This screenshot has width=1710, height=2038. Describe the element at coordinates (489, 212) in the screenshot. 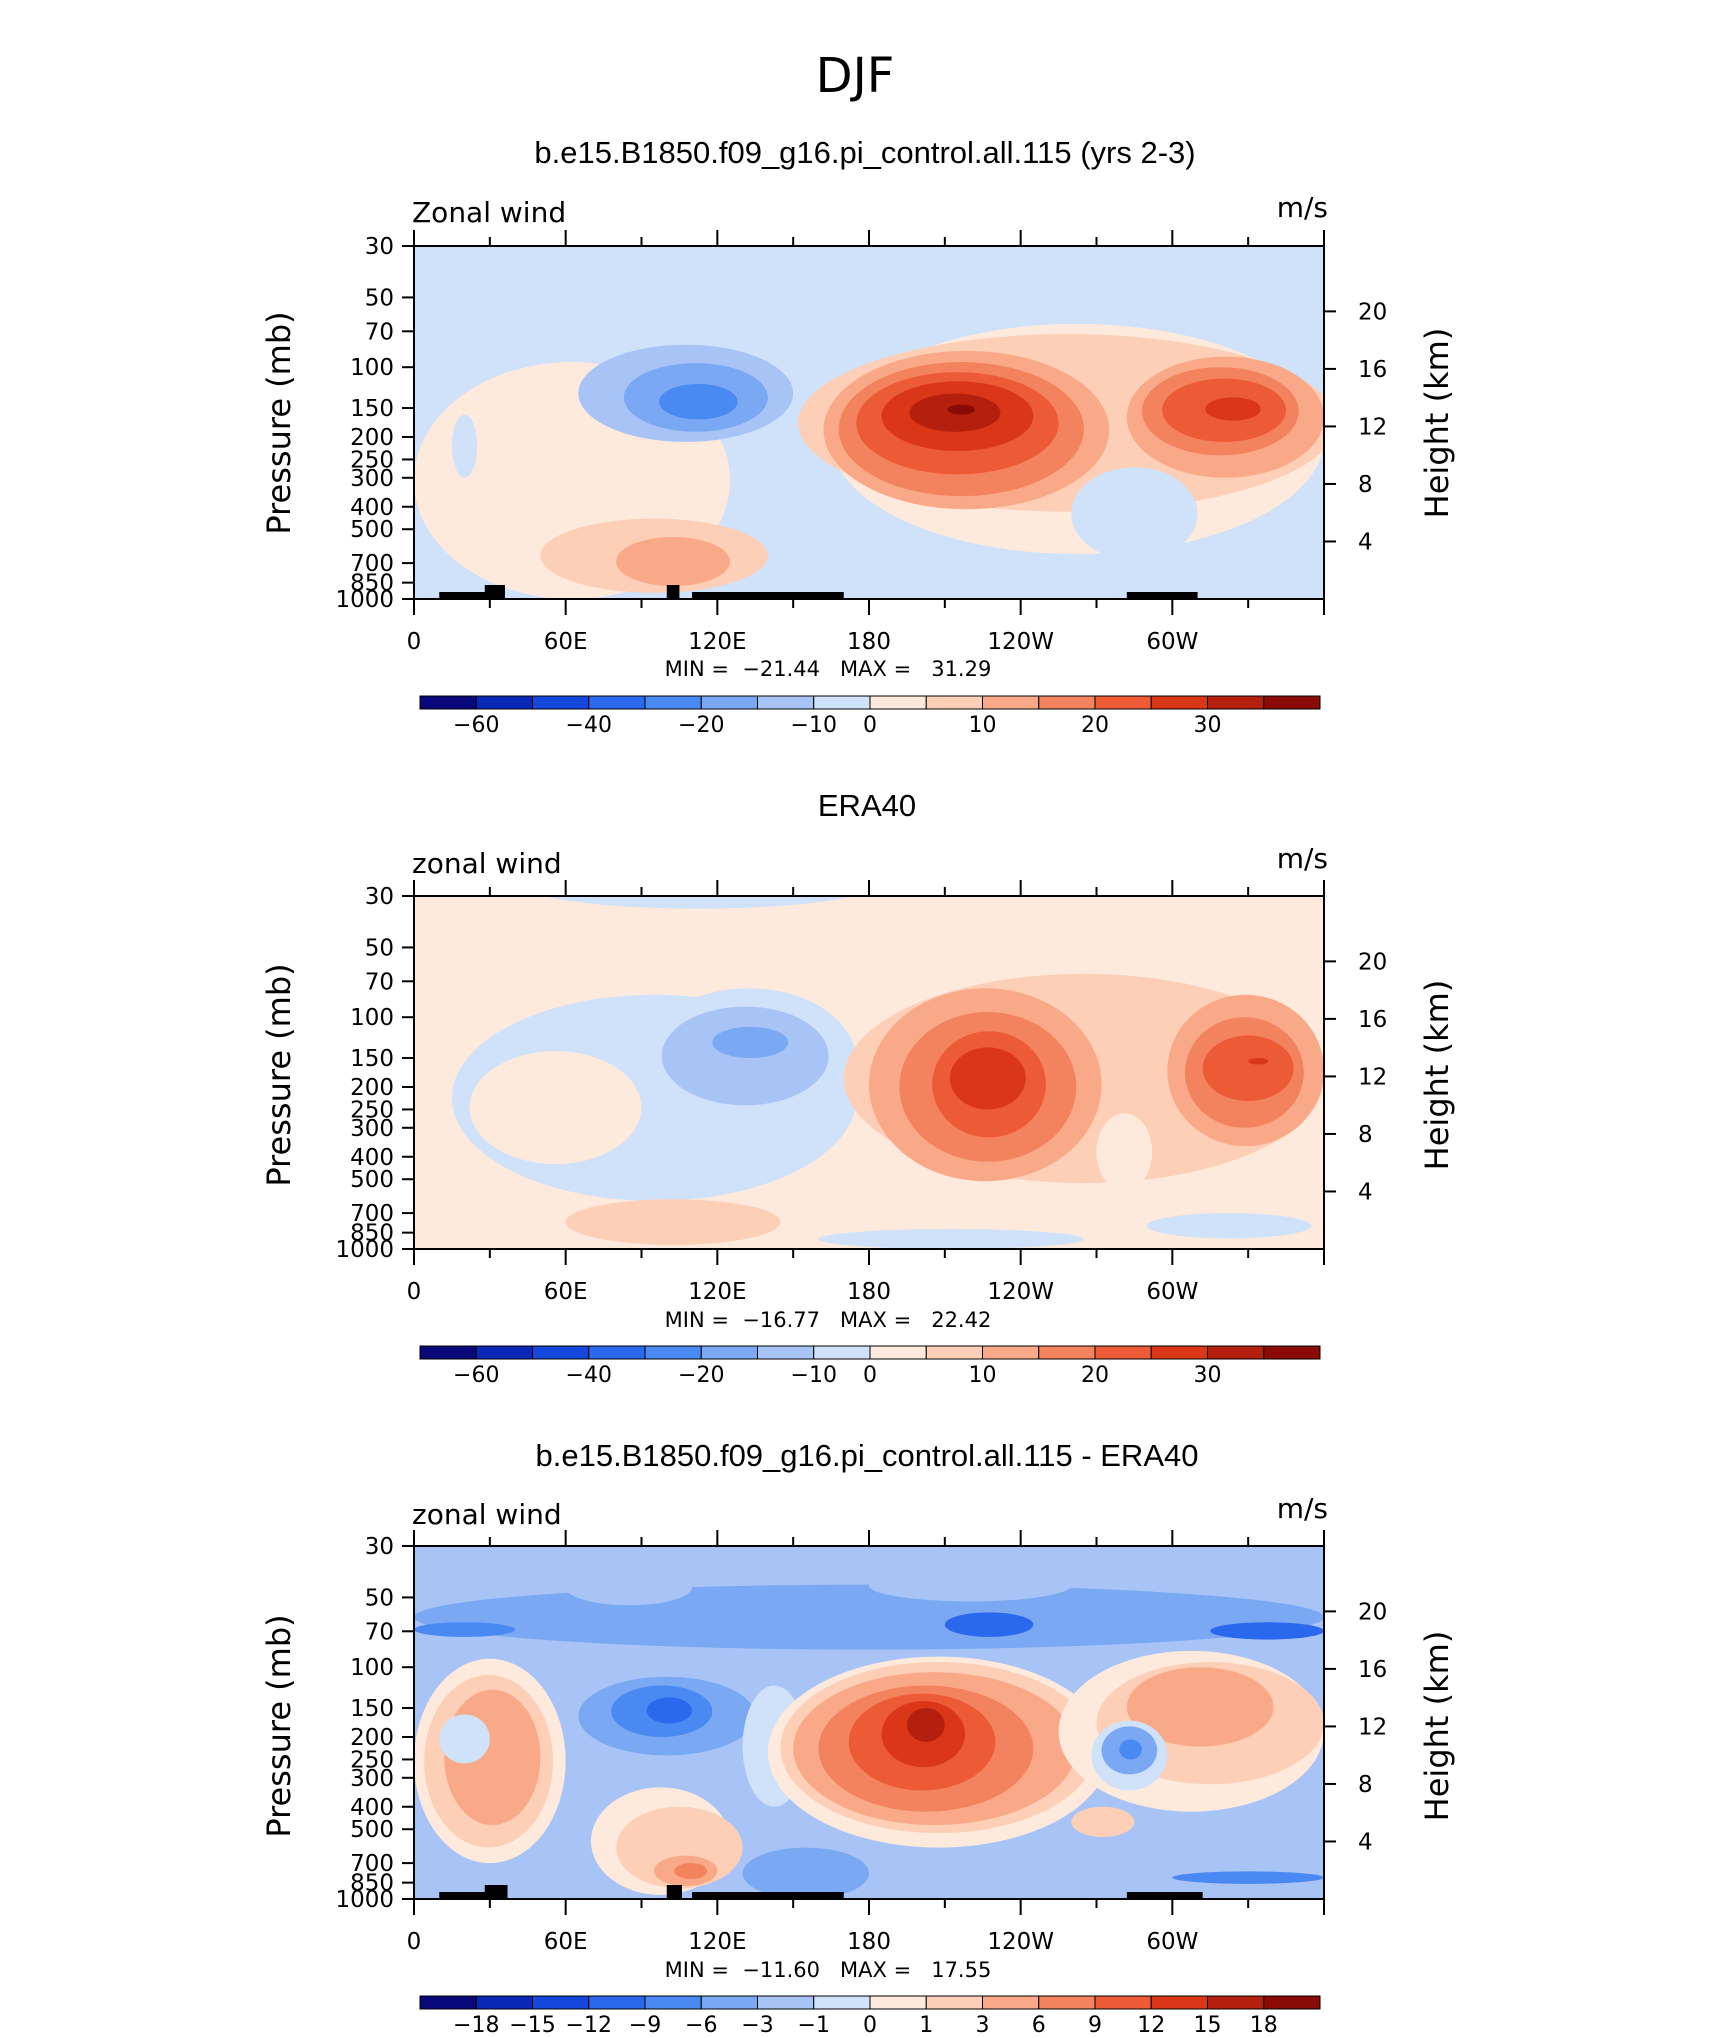

I see `variable-label: Zonal wind` at that location.